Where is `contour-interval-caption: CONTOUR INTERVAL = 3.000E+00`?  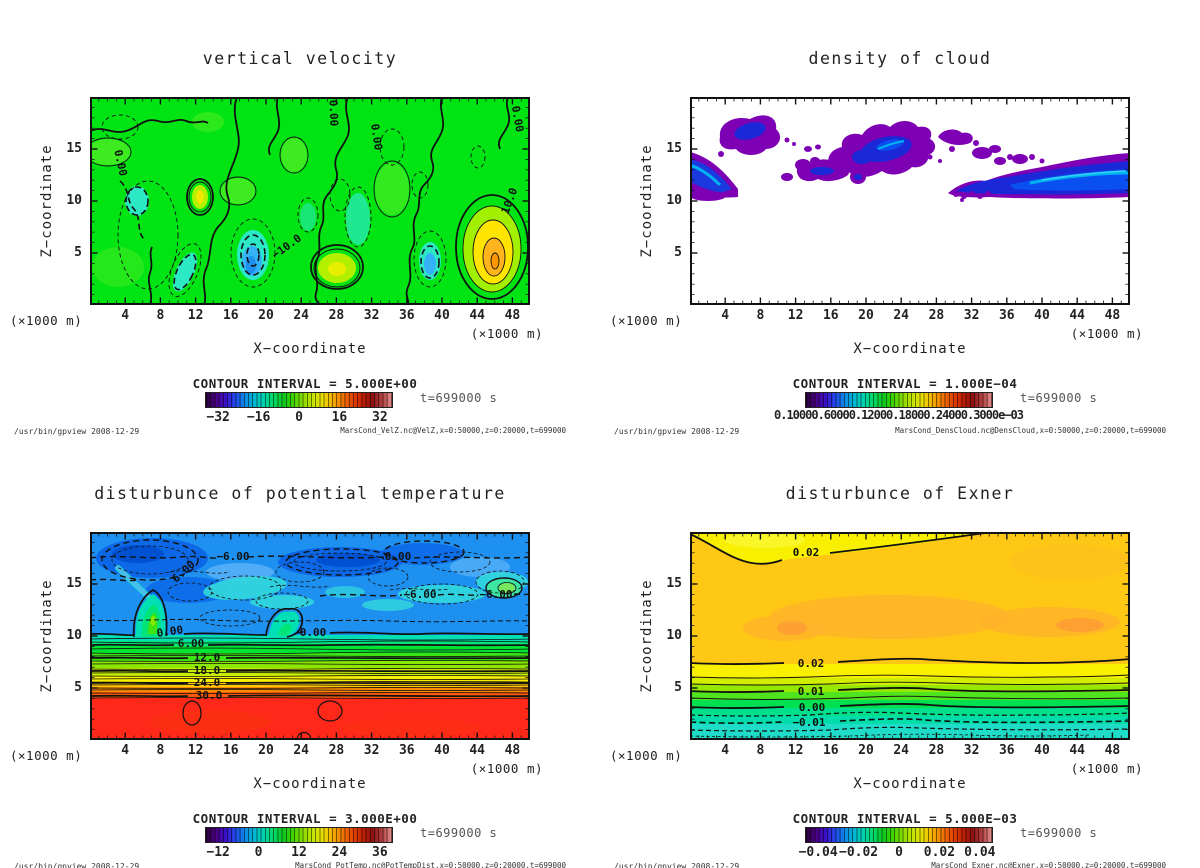
contour-interval-caption: CONTOUR INTERVAL = 3.000E+00 is located at coordinates (305, 818).